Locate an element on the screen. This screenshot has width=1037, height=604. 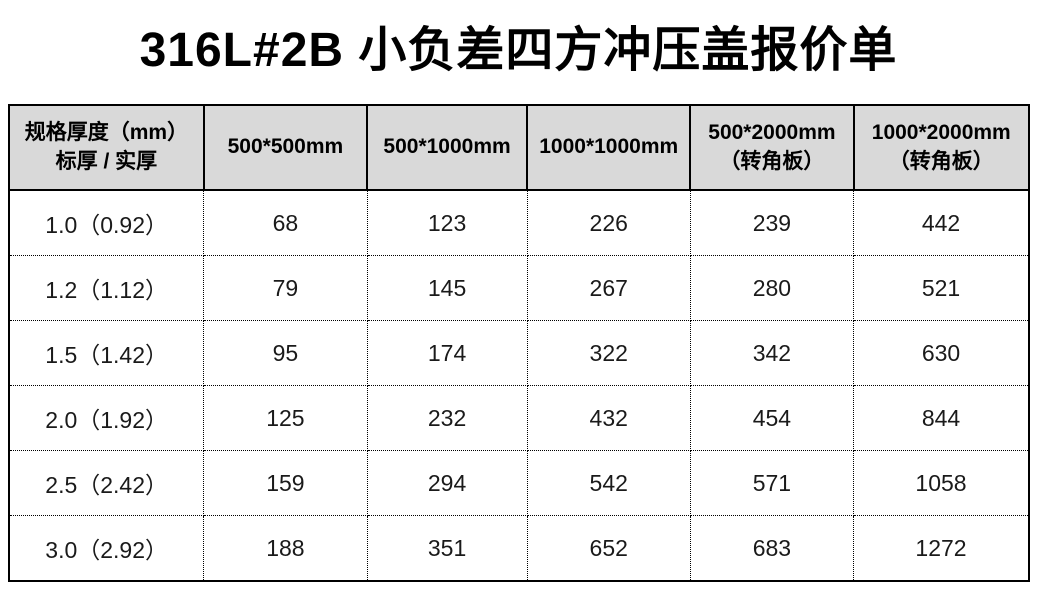
size-column-label: 500*500mm is located at coordinates (285, 147).